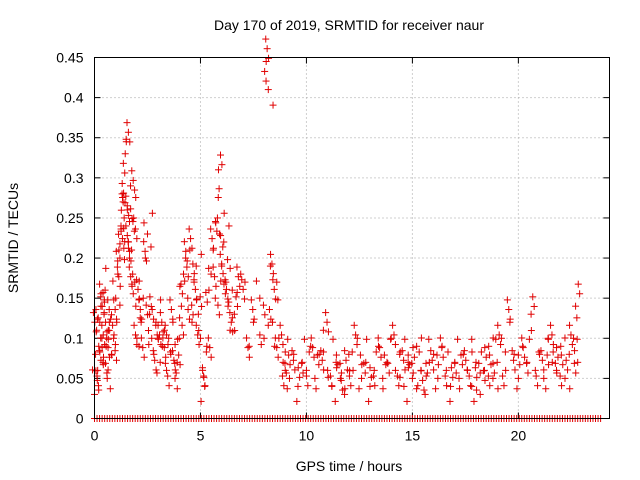  I want to click on y-tick-label: 0.25, so click(69, 218).